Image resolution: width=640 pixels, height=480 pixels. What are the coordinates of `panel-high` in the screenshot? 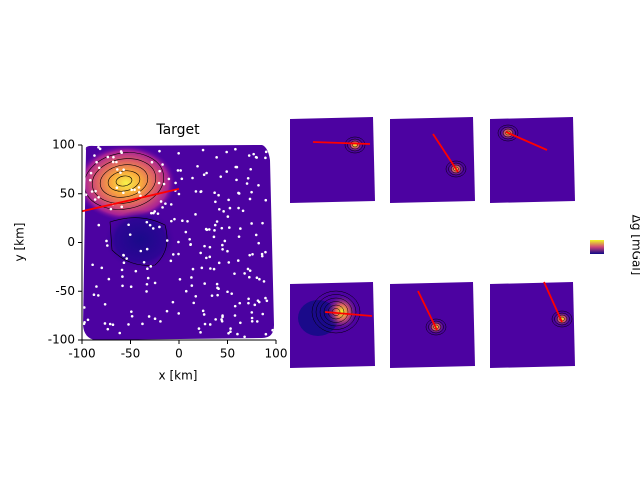 It's located at (342, 312).